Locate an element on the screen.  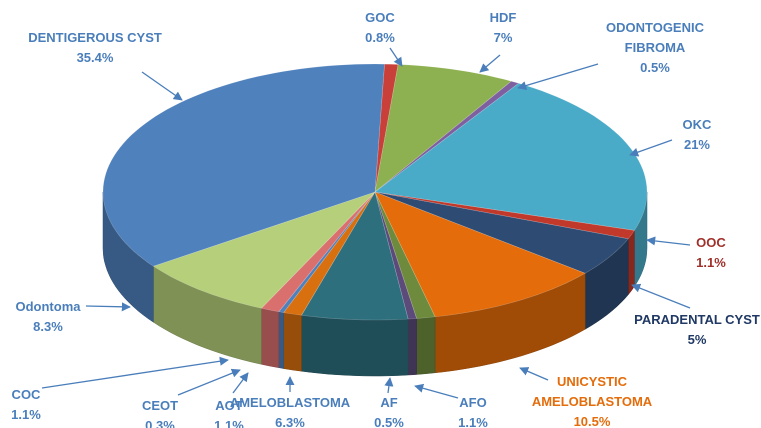
category-label: AF is located at coordinates (389, 402).